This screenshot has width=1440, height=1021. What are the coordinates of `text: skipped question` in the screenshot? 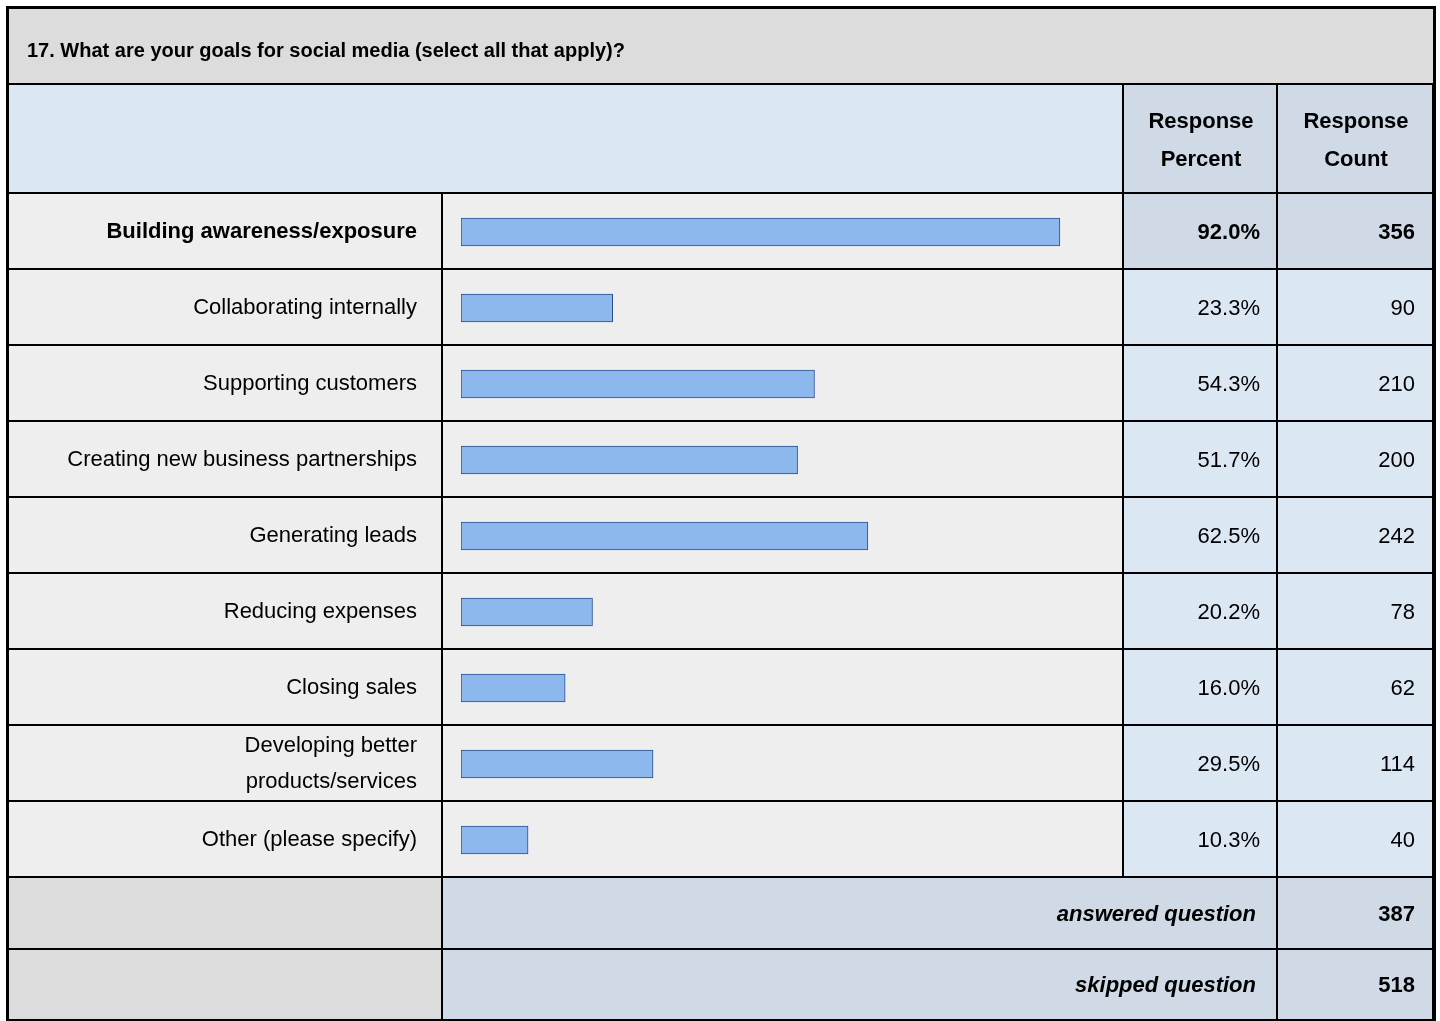 It's located at (1165, 985).